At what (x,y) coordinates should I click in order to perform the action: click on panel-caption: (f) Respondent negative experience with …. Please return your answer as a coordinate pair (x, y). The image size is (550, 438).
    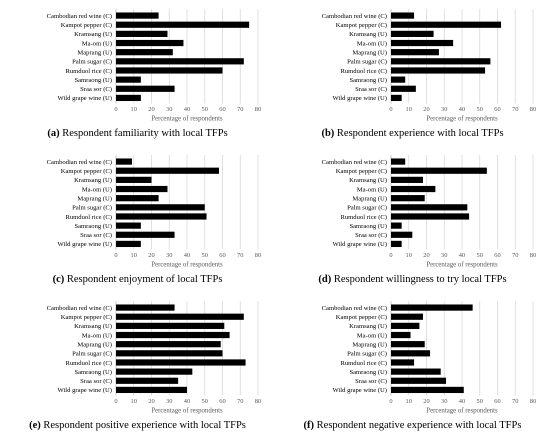
    Looking at the image, I should click on (412, 425).